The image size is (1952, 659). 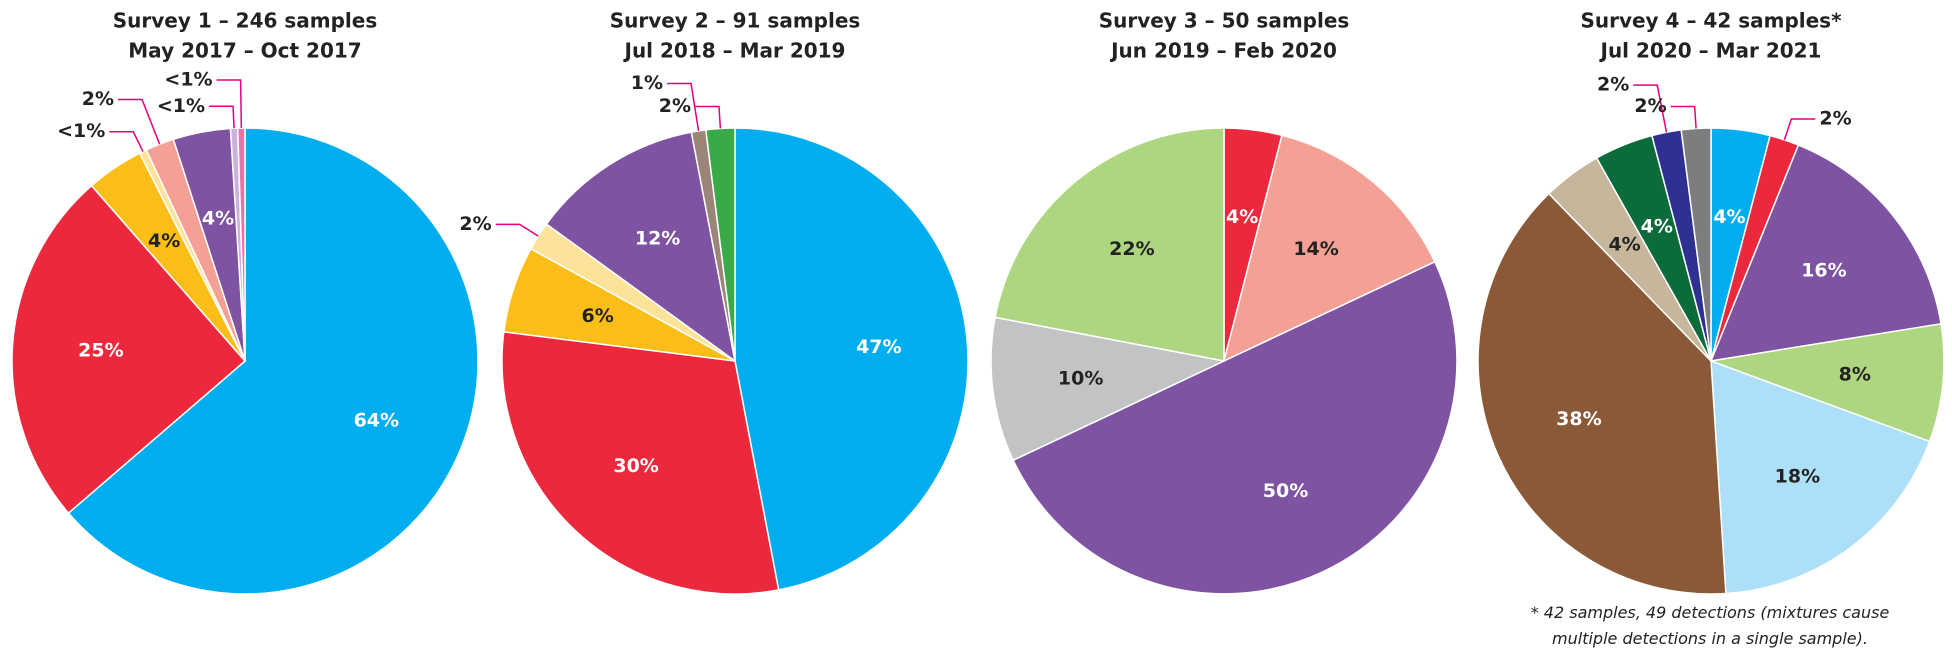 What do you see at coordinates (100, 350) in the screenshot?
I see `data-label: 25%` at bounding box center [100, 350].